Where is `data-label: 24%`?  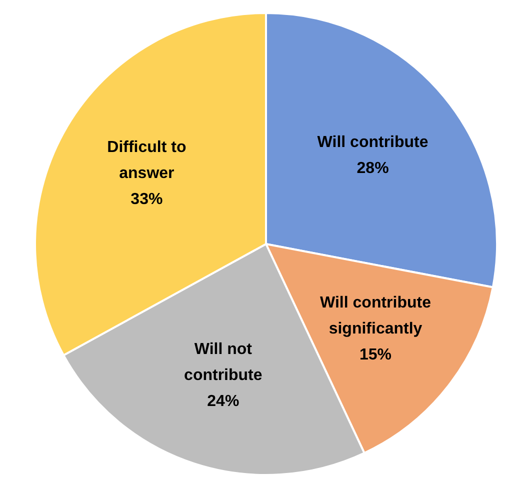 data-label: 24% is located at coordinates (223, 401).